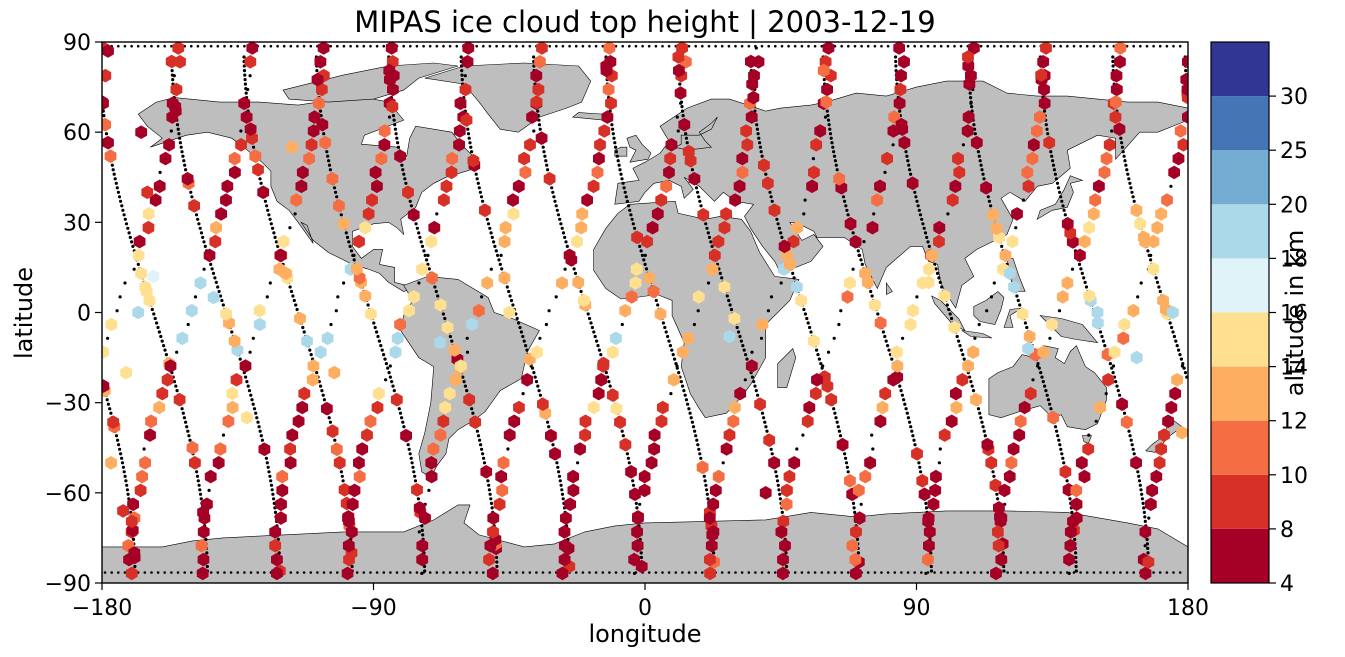  I want to click on colorbar-tick-label: 30, so click(1294, 97).